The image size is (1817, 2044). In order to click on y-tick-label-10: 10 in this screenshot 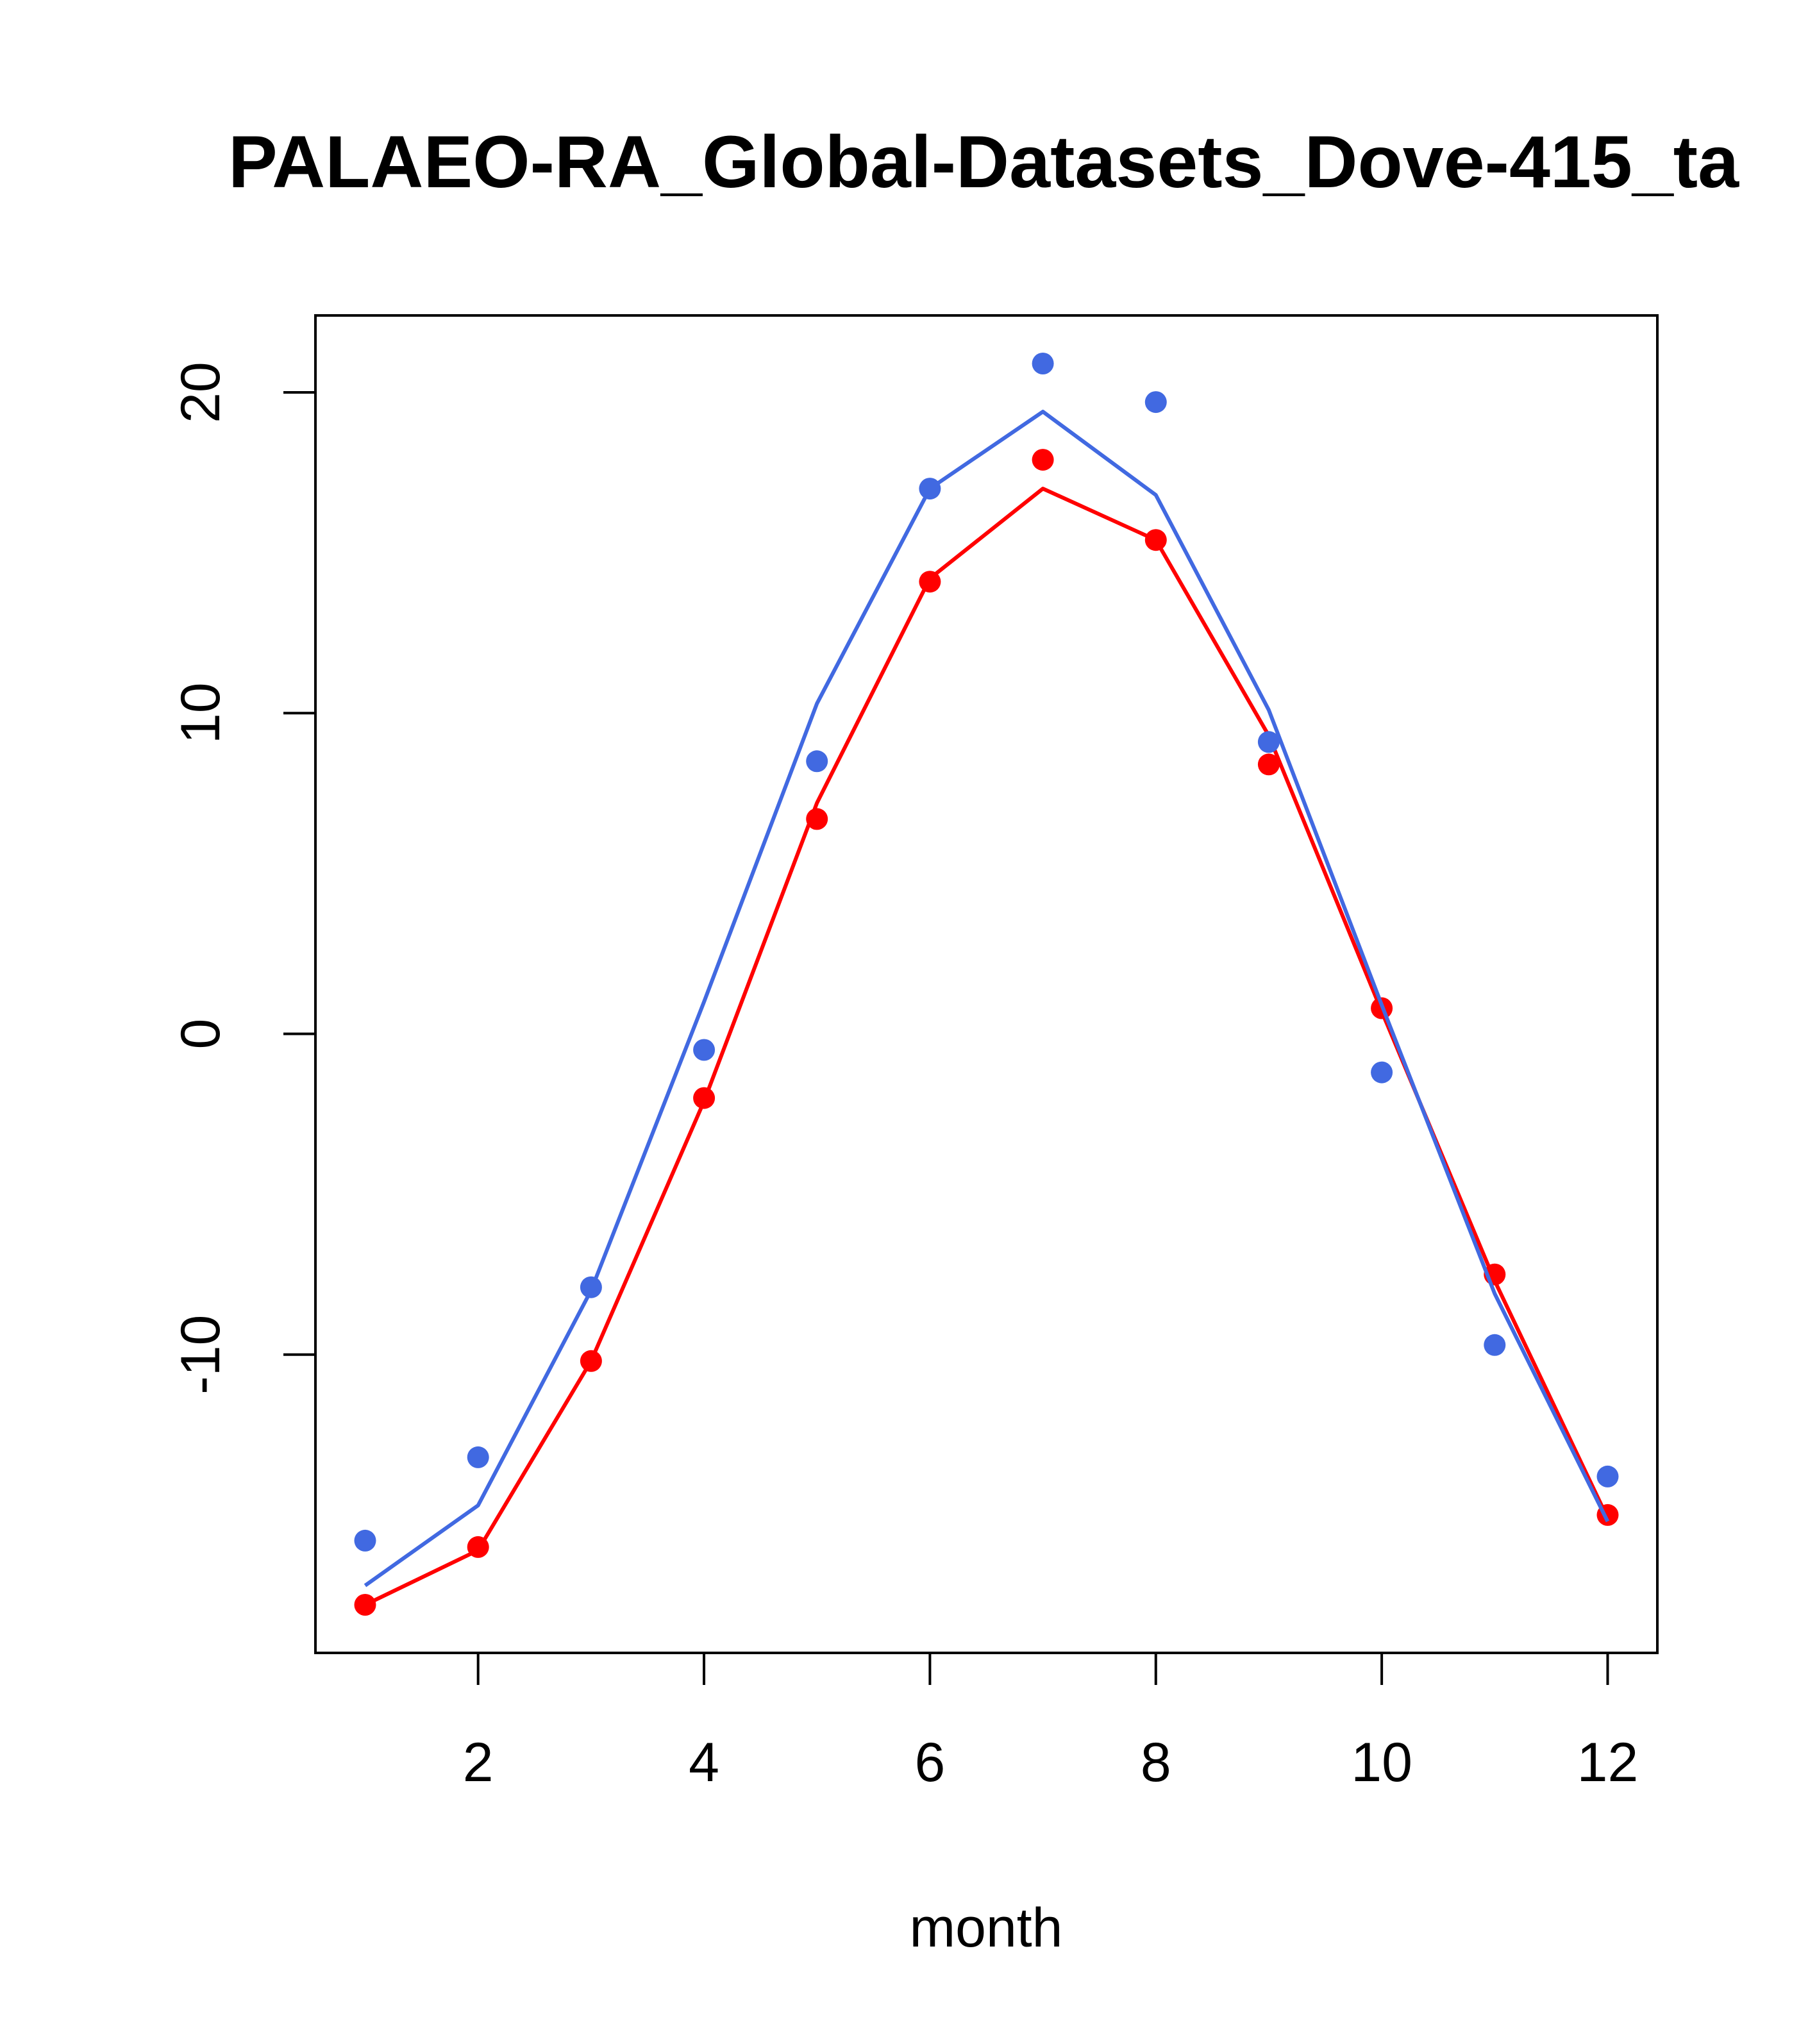, I will do `click(201, 713)`.